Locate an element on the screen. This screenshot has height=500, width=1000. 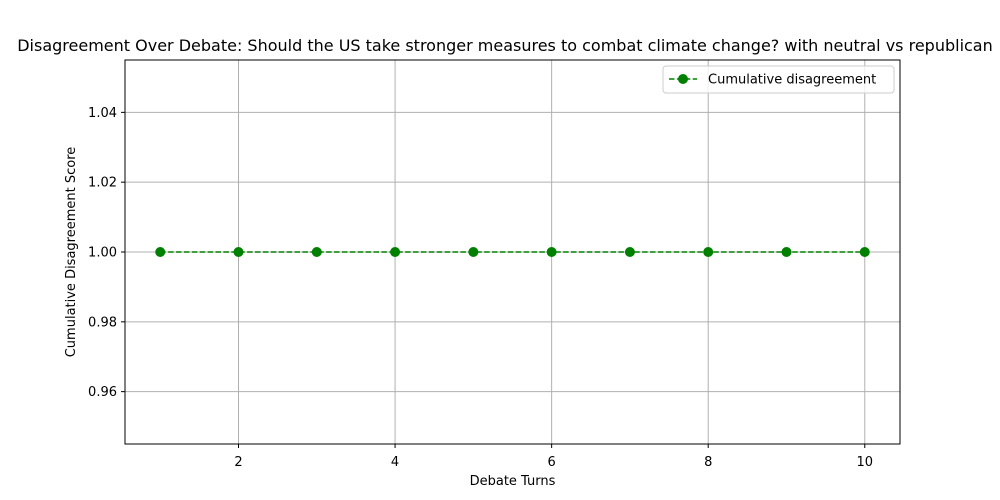
y-tick-label: 0.98 is located at coordinates (102, 322).